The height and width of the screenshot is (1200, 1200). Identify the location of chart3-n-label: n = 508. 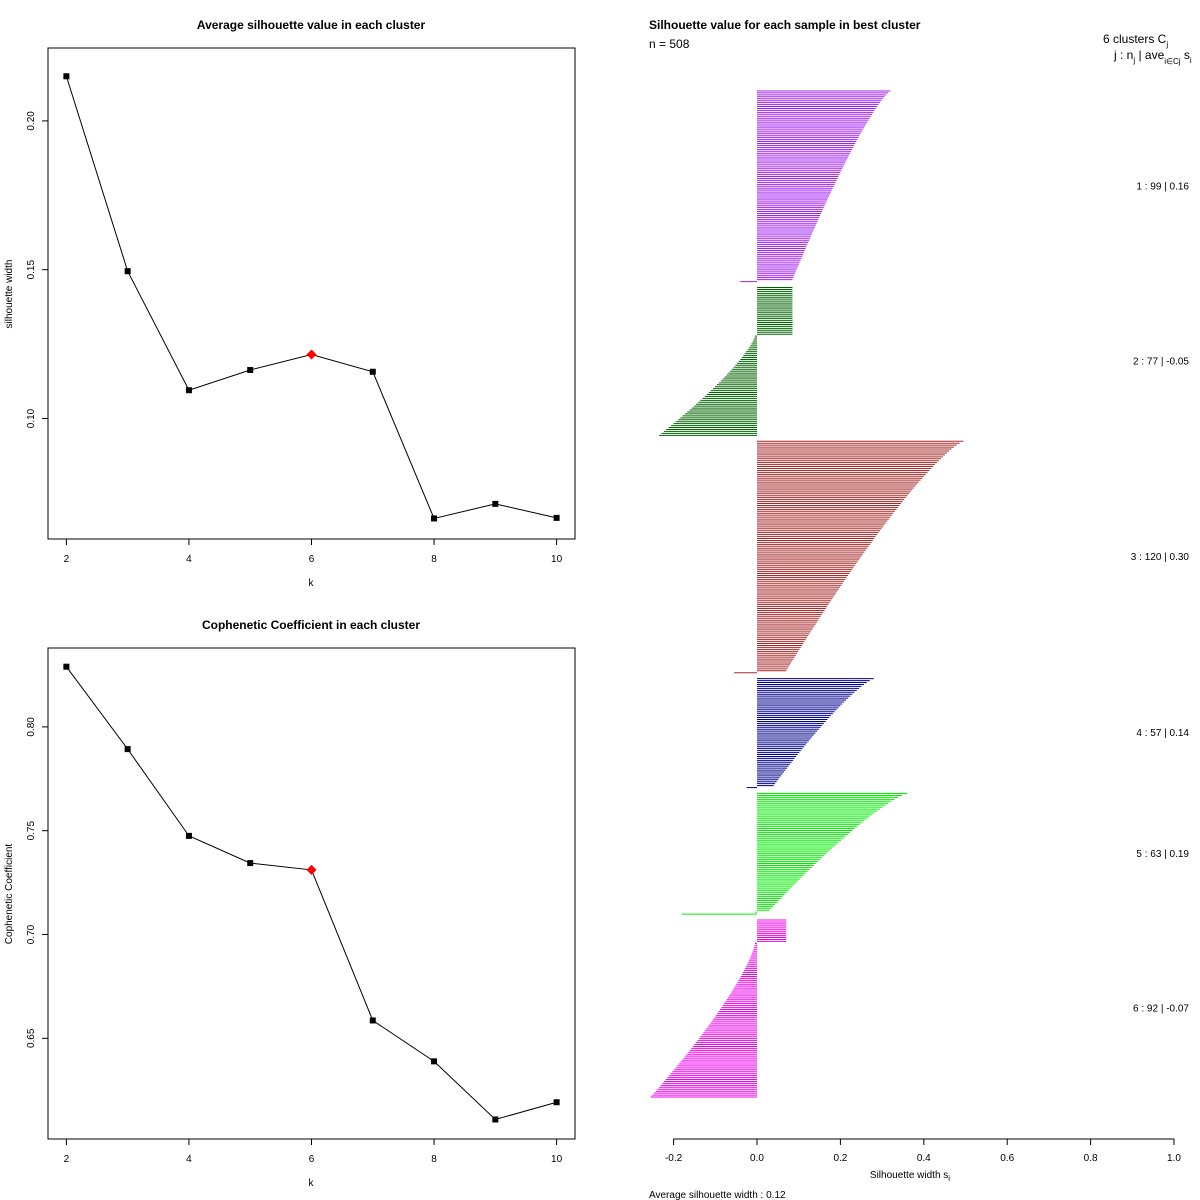
(669, 44).